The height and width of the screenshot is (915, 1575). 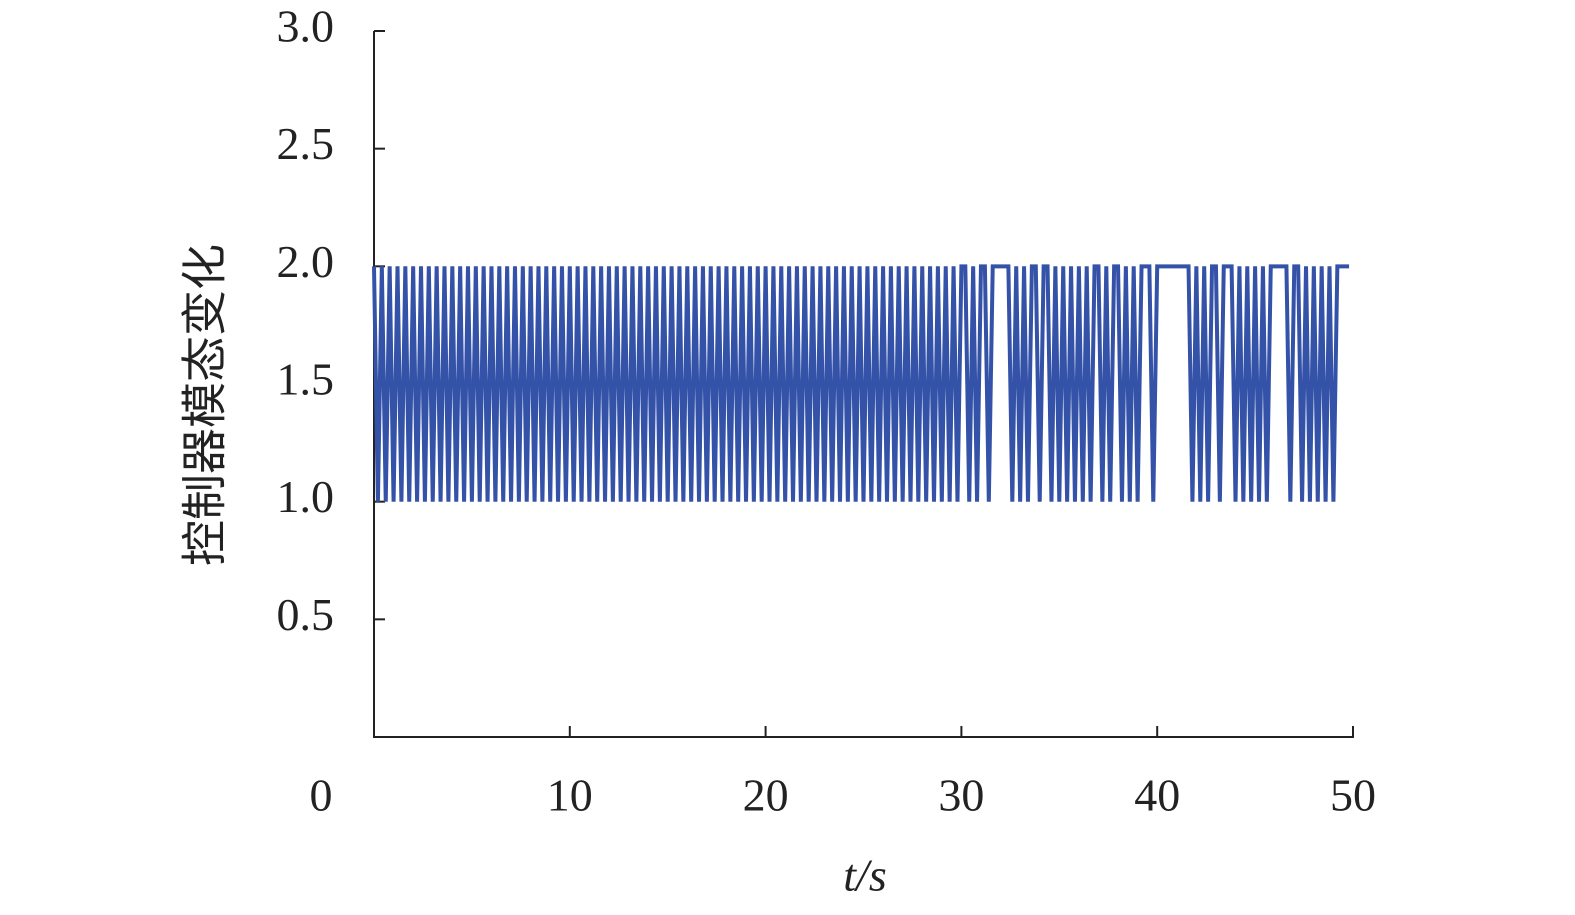 What do you see at coordinates (306, 26) in the screenshot?
I see `y-tick-label: 3.0` at bounding box center [306, 26].